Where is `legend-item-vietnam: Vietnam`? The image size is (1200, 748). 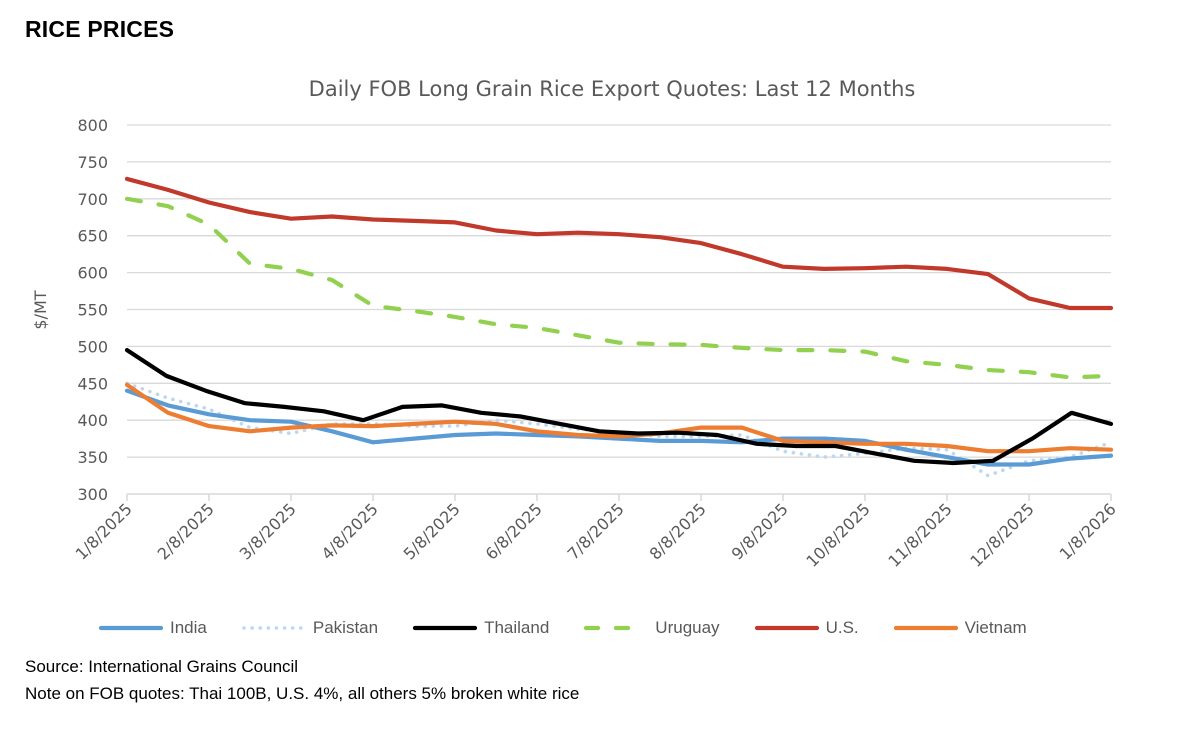
legend-item-vietnam: Vietnam is located at coordinates (960, 628).